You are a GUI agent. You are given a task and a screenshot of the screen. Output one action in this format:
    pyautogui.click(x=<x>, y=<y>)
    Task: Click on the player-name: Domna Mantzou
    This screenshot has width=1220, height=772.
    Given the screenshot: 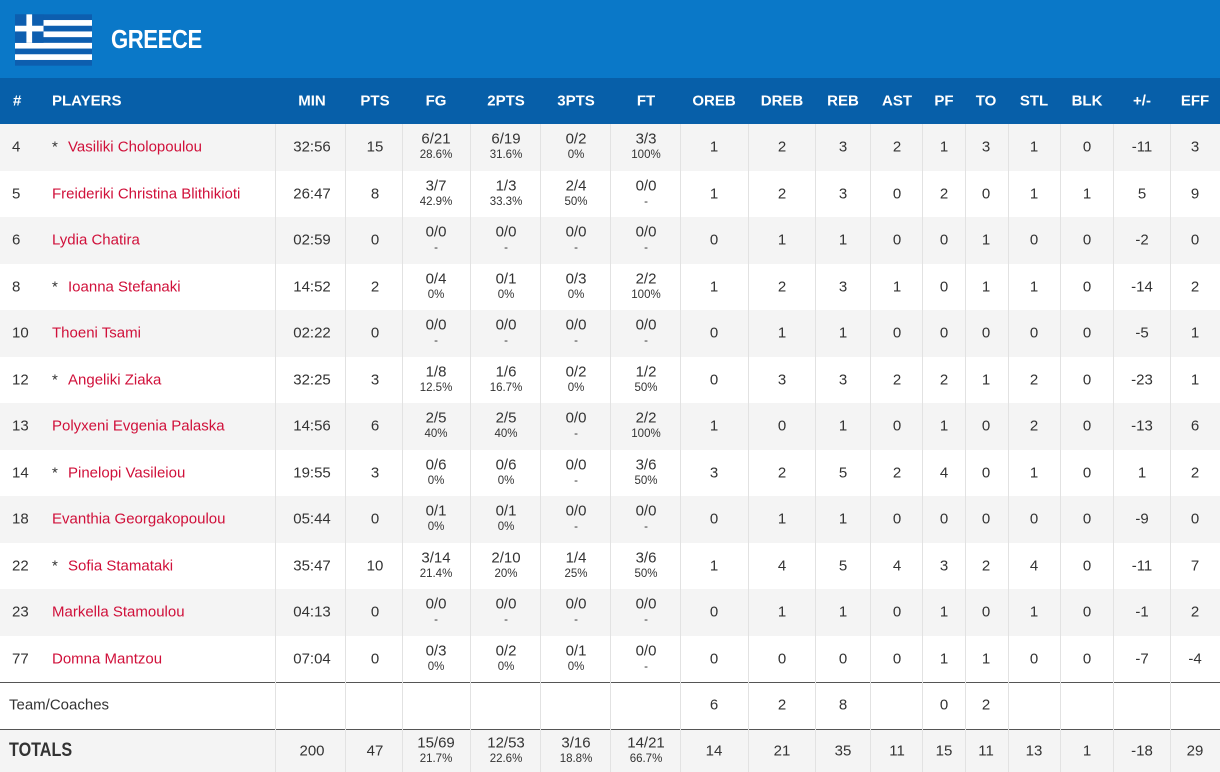 What is the action you would take?
    pyautogui.click(x=107, y=659)
    